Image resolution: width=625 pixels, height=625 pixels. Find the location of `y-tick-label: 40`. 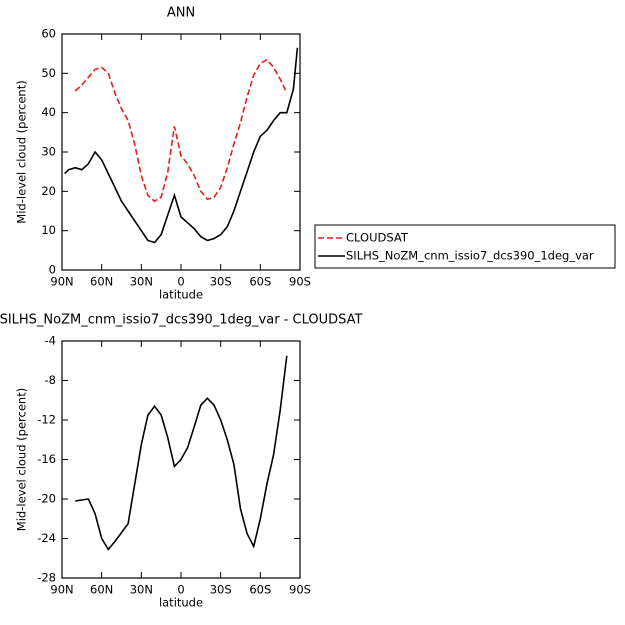

y-tick-label: 40 is located at coordinates (48, 112).